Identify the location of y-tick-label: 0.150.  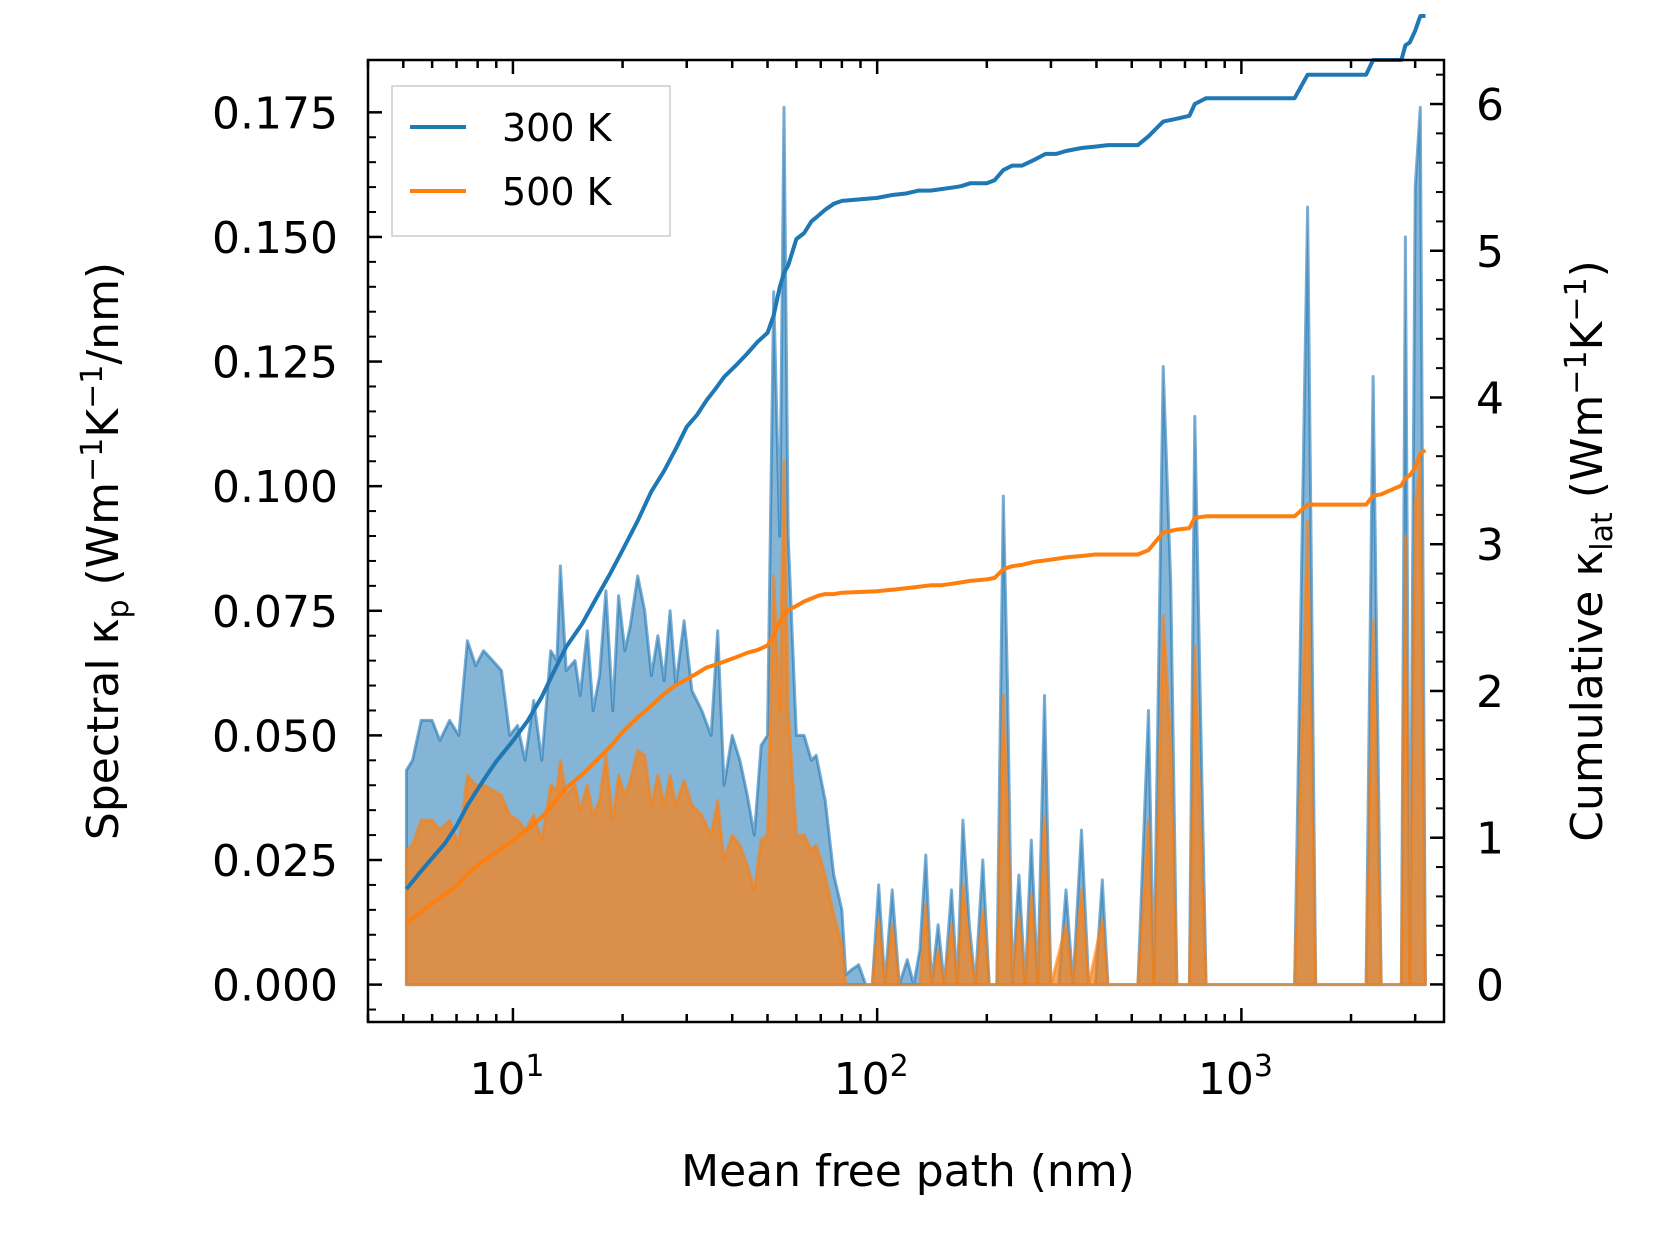
(275, 238).